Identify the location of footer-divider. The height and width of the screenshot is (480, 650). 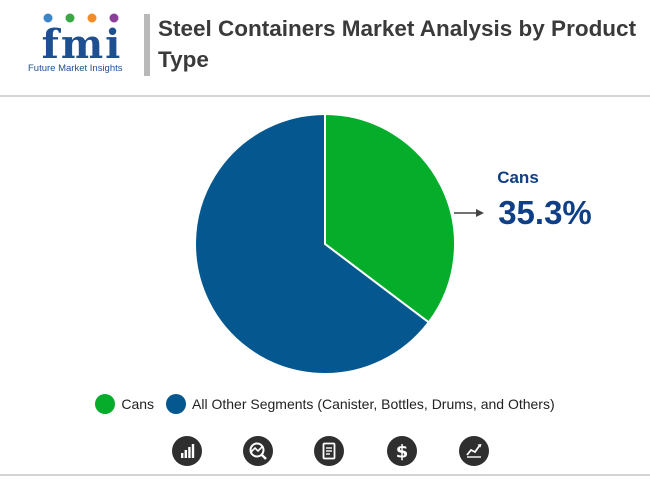
(325, 475).